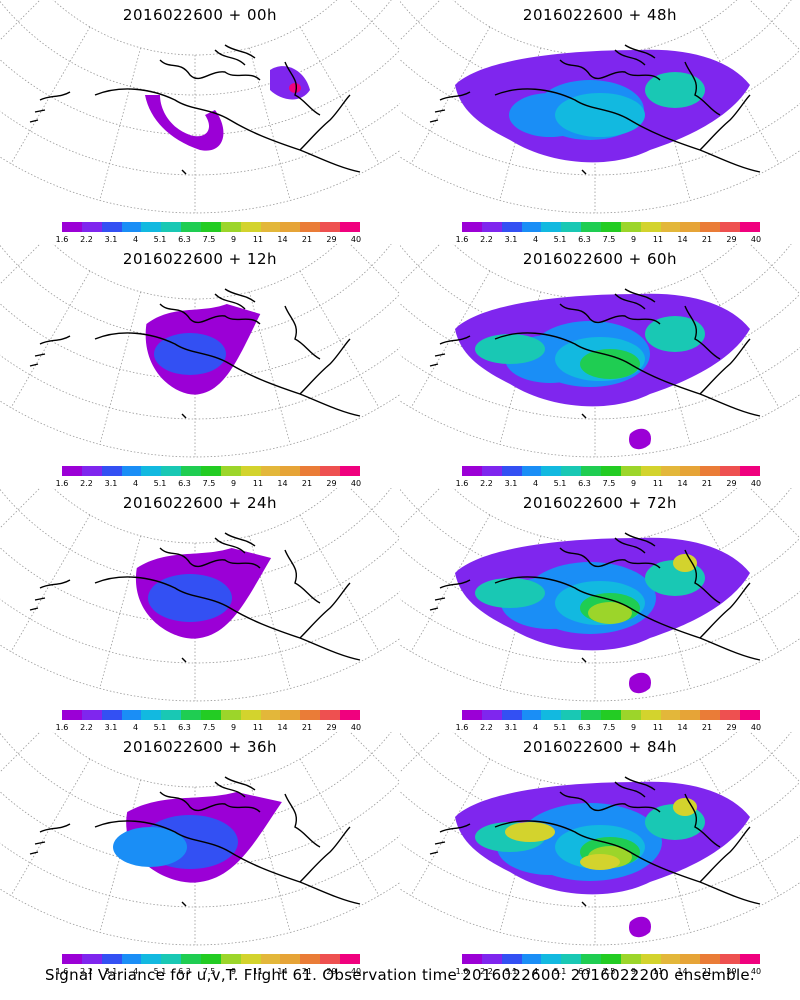 The height and width of the screenshot is (1000, 800). Describe the element at coordinates (609, 484) in the screenshot. I see `colorbar-ticks: 1.6 2.2 3.1 4 5.1 6.3 7.5 9 11 14 21 29 40` at that location.